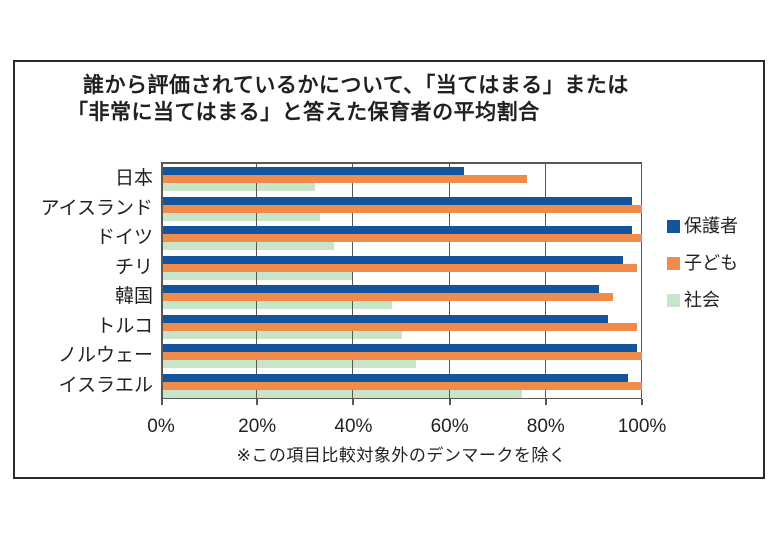 The image size is (780, 540). I want to click on y-axis-label-ドイツ: ドイツ, so click(124, 237).